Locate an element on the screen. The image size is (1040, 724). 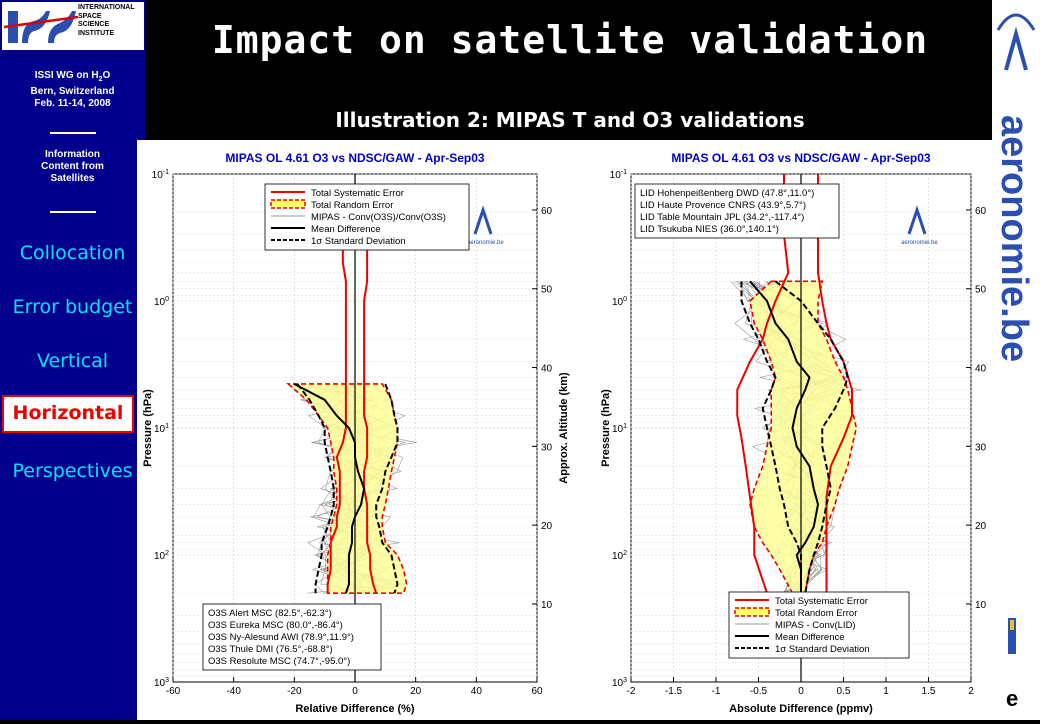
right-logo-strip: aeronomie.be e is located at coordinates (1016, 360).